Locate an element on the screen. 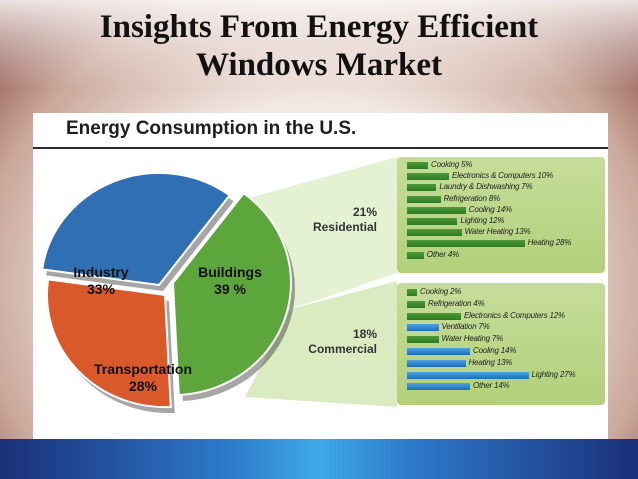 This screenshot has height=479, width=638. commercial-bar-label: Ventilation 7% is located at coordinates (465, 327).